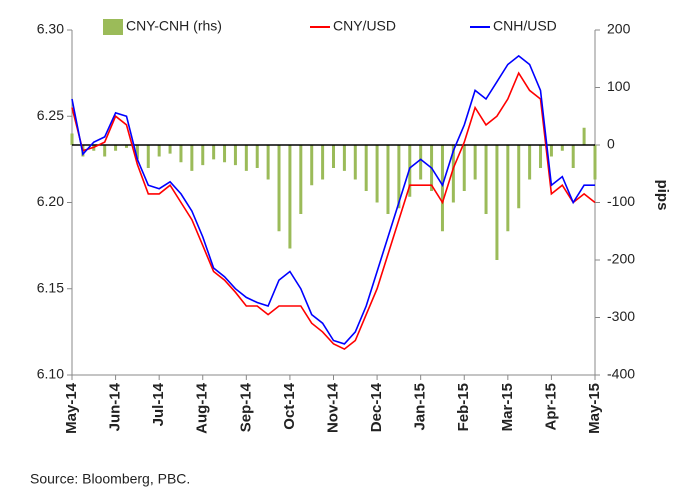  What do you see at coordinates (289, 405) in the screenshot?
I see `x-tick-label: Oct-14` at bounding box center [289, 405].